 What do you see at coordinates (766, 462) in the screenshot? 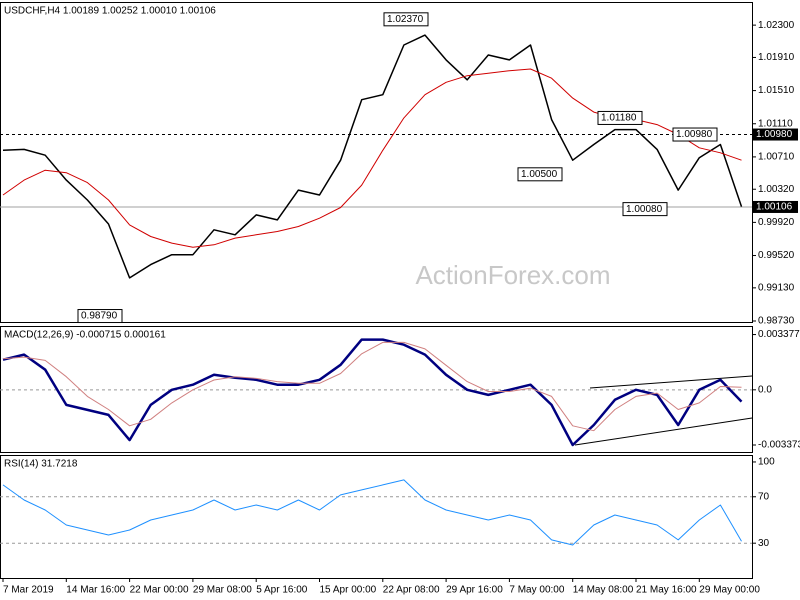
I see `y-tick-label: 100` at bounding box center [766, 462].